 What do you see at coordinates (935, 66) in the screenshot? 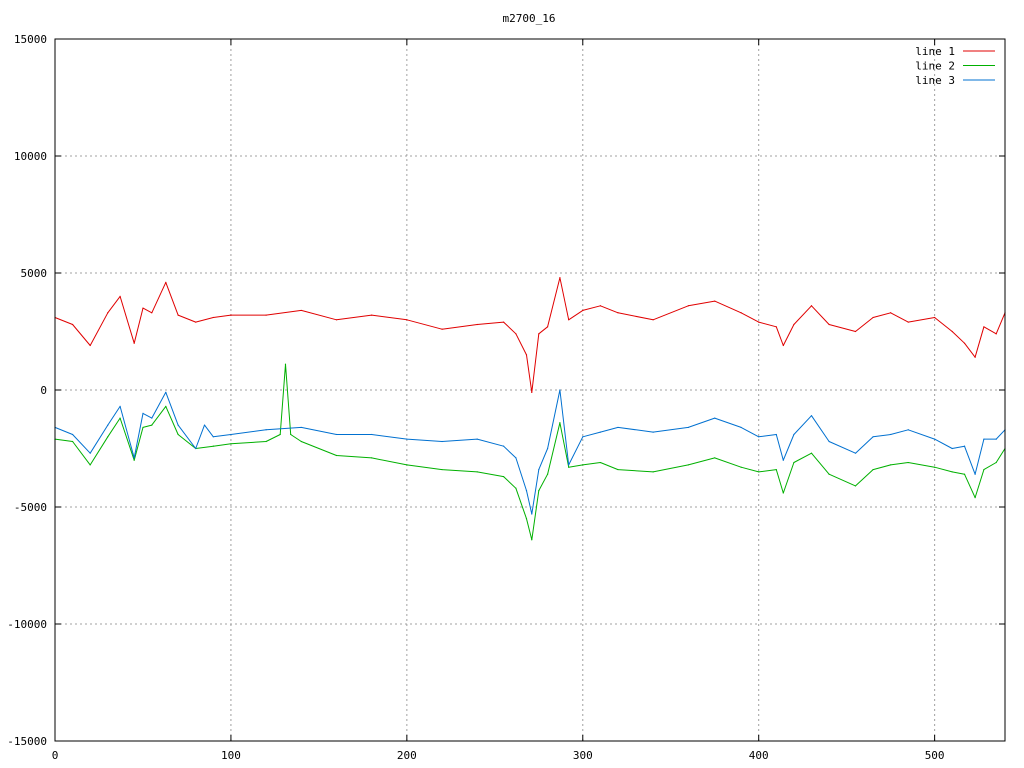
I see `legend-label: line 2` at bounding box center [935, 66].